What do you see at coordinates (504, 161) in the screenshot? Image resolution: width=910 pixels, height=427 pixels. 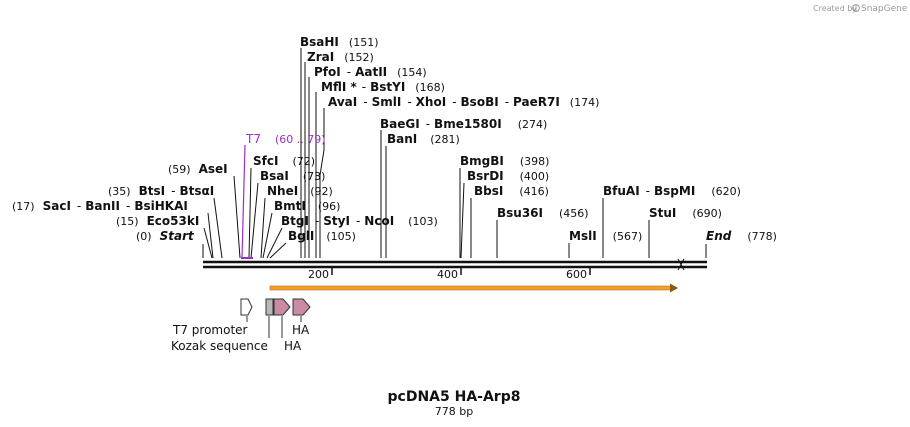 I see `enzyme-label-bmgbi: BmgBI (398)` at bounding box center [504, 161].